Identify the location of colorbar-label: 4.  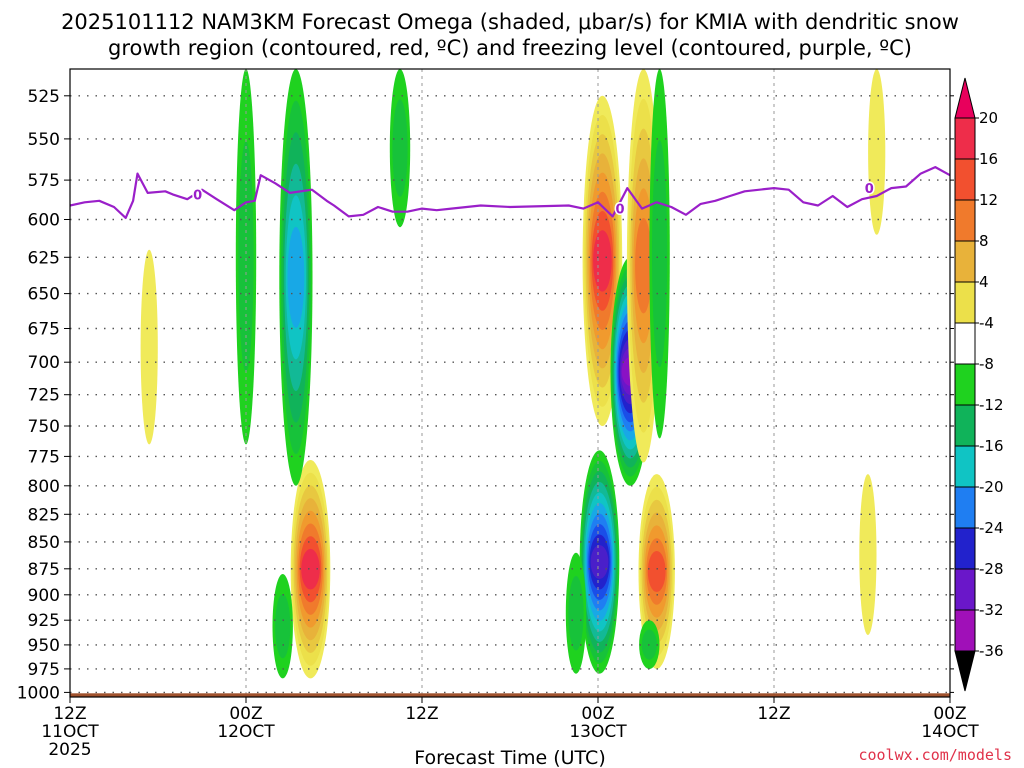
(984, 282).